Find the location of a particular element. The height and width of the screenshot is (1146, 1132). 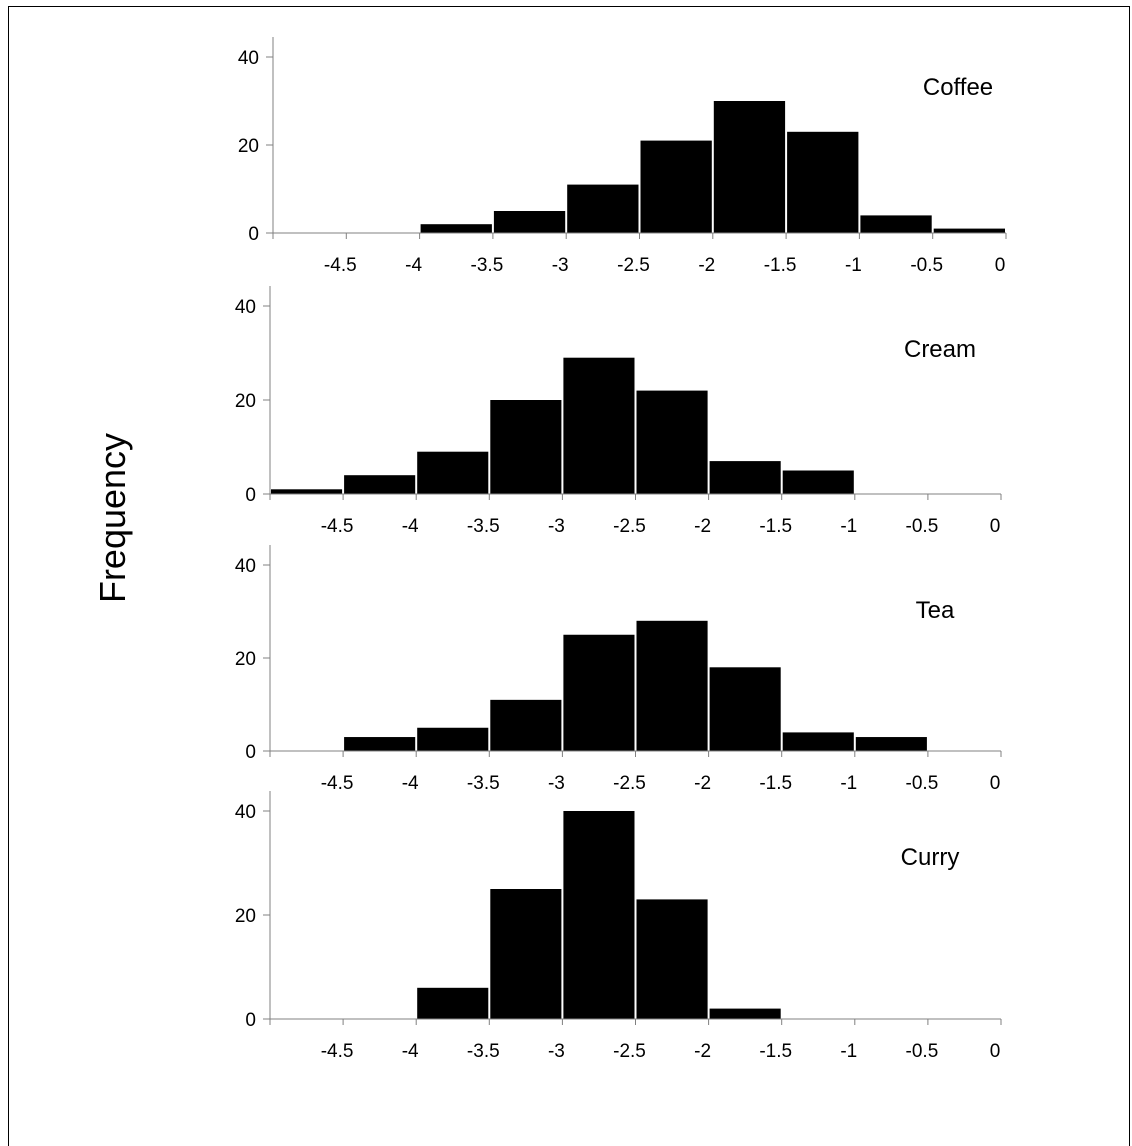

panel-cream: 0 20 40 -4.5 -4 -3.5 -3 -2.5 -2 -1.5 -1 -0.5 0 Cream is located at coordinates (618, 411).